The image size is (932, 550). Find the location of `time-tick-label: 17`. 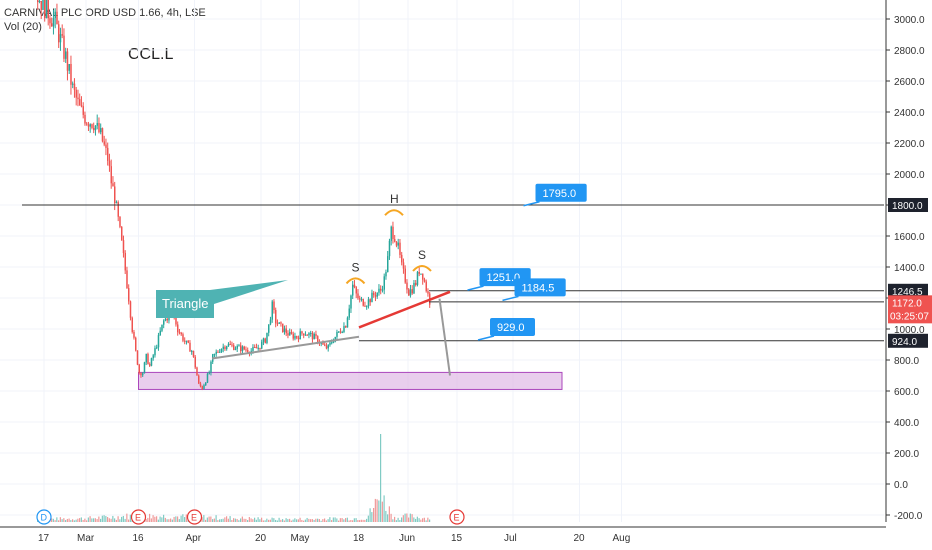

time-tick-label: 17 is located at coordinates (44, 538).